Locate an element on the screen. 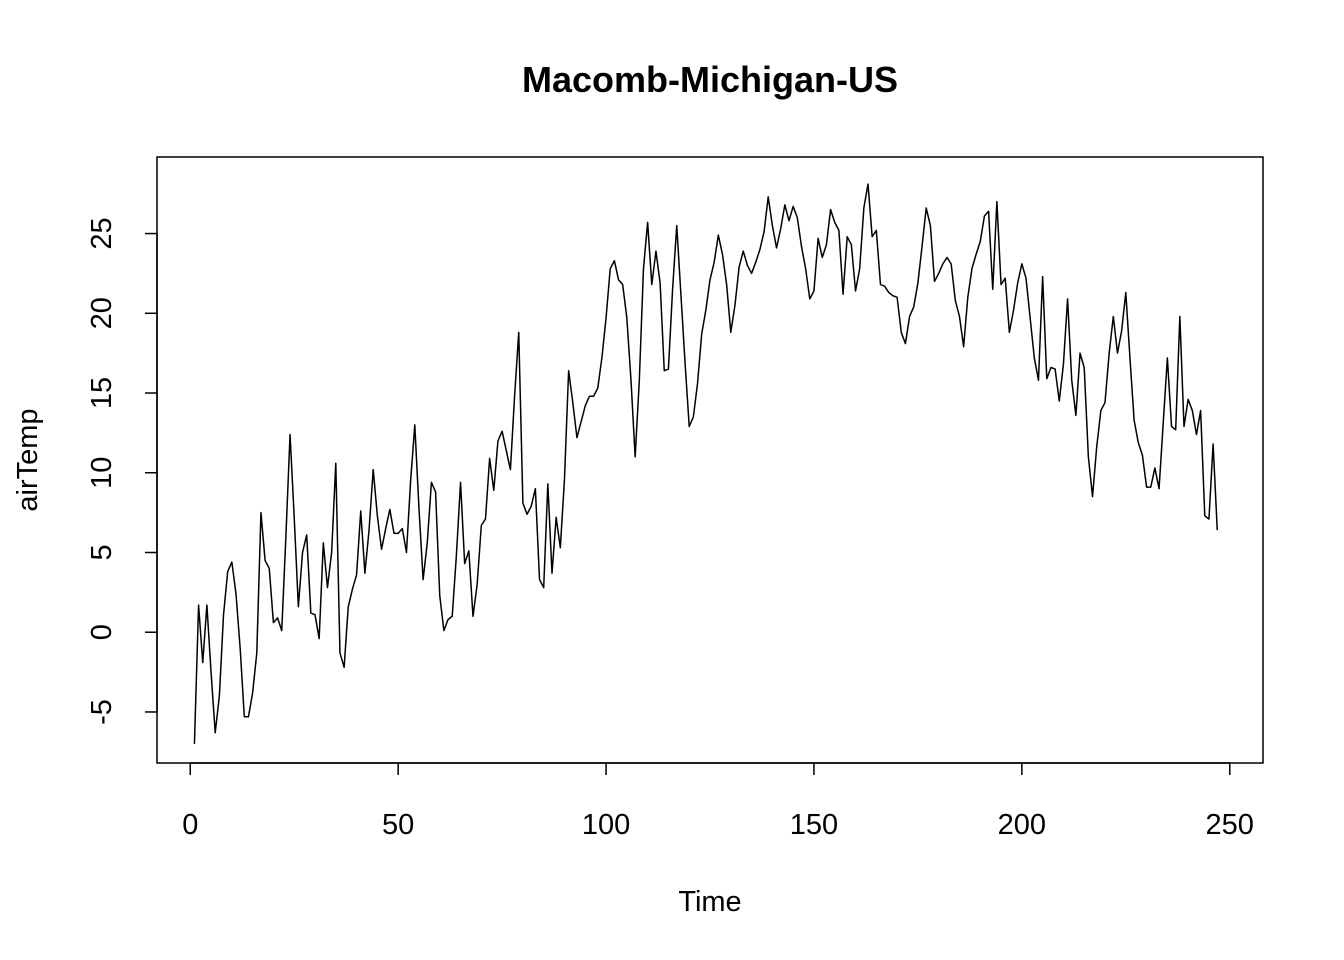 The image size is (1344, 960). y-tick-label: 5 is located at coordinates (102, 552).